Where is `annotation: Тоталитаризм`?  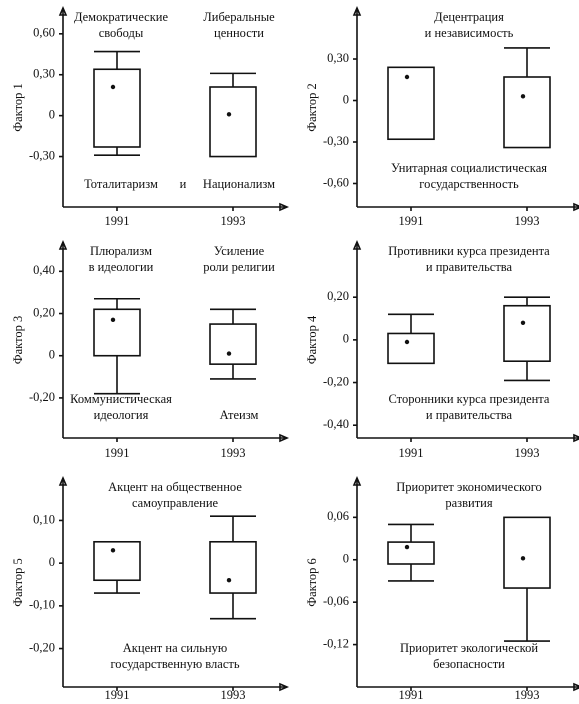
annotation: Тоталитаризм is located at coordinates (121, 184).